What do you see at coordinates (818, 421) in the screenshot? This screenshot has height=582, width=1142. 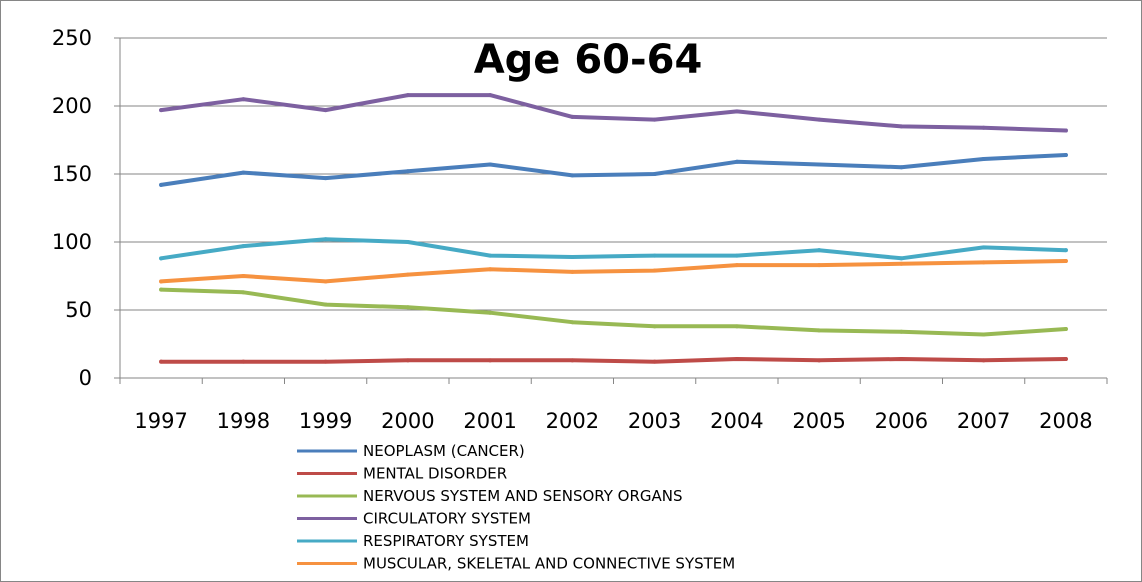 I see `x-tick-label: 2005` at bounding box center [818, 421].